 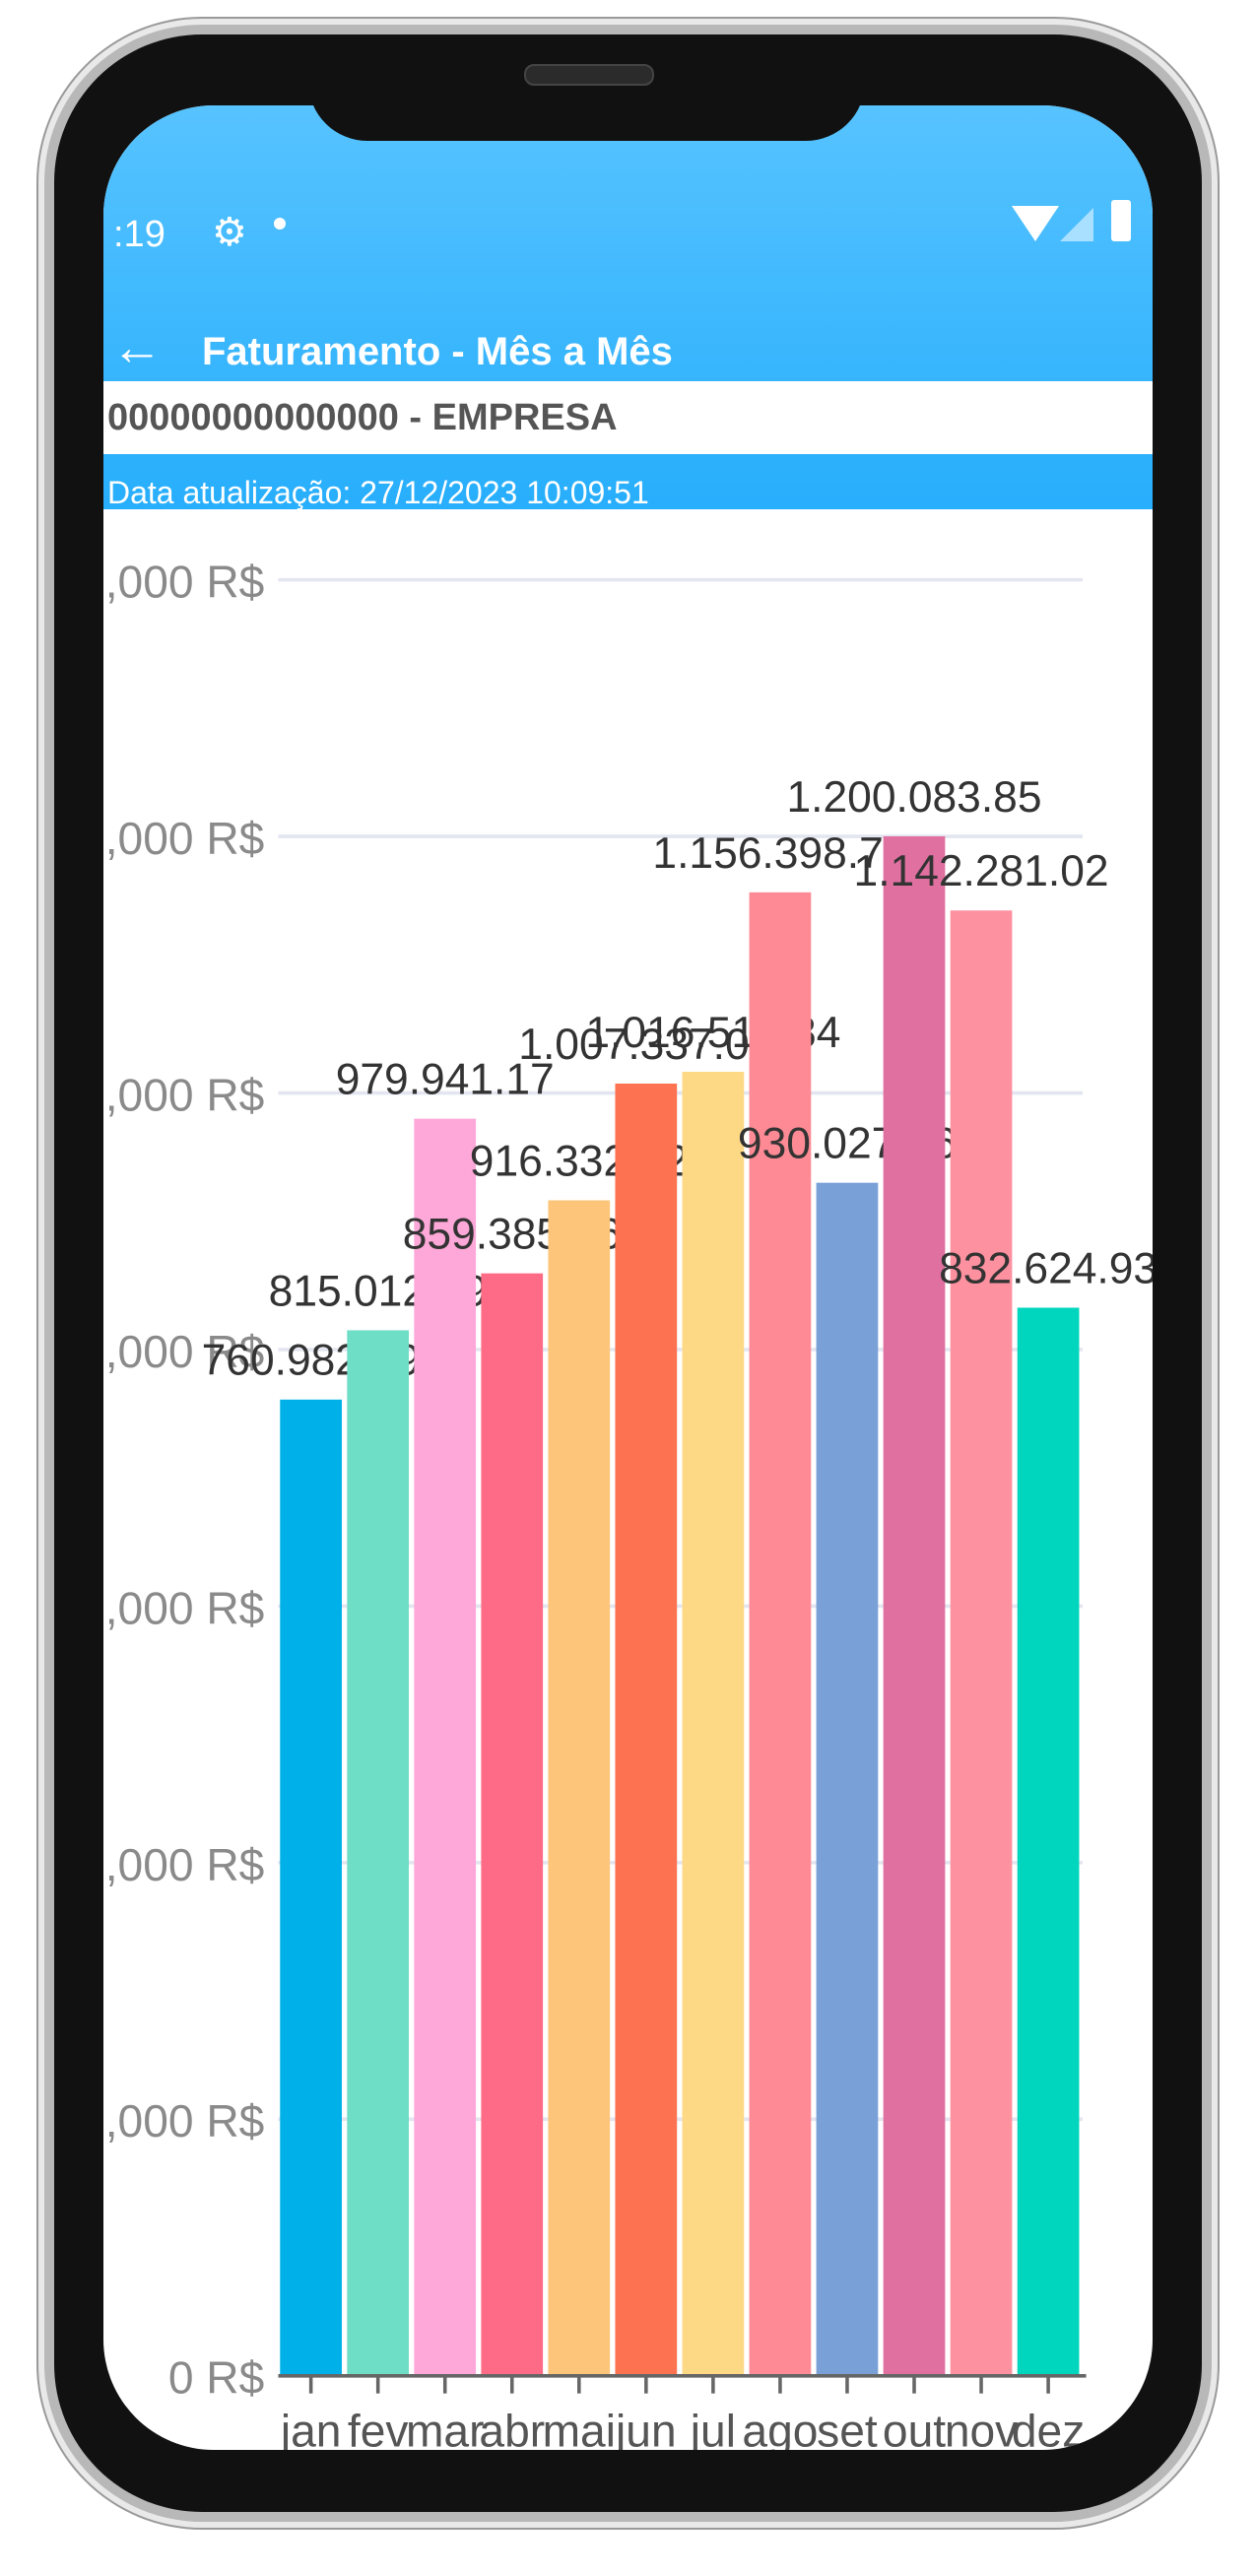 What do you see at coordinates (216, 2378) in the screenshot?
I see `y-tick-label: 0 R$` at bounding box center [216, 2378].